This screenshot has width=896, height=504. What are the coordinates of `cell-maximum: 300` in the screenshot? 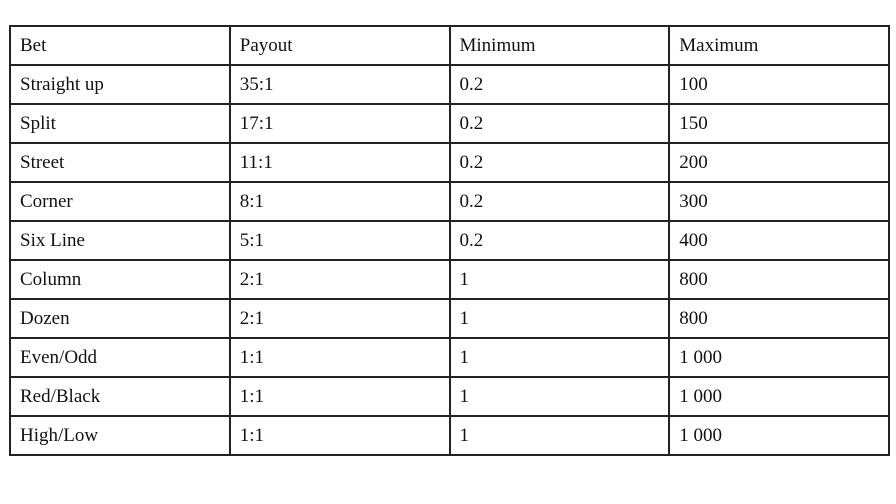 It's located at (779, 201).